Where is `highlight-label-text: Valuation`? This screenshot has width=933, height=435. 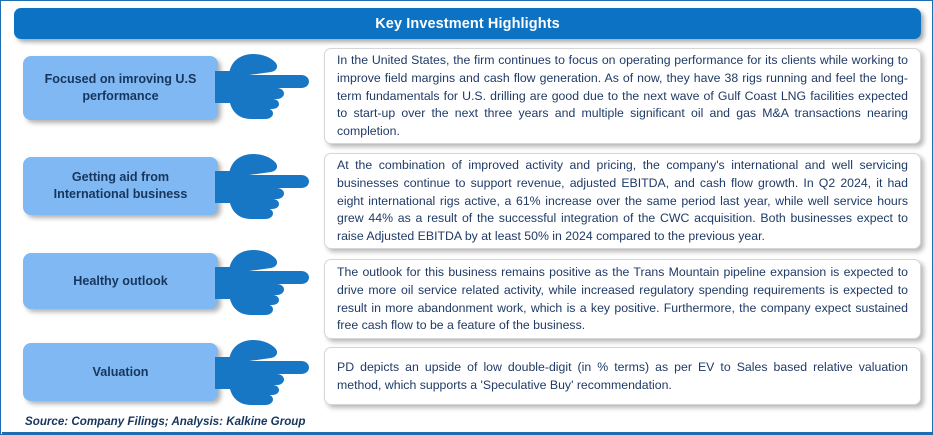 highlight-label-text: Valuation is located at coordinates (120, 371).